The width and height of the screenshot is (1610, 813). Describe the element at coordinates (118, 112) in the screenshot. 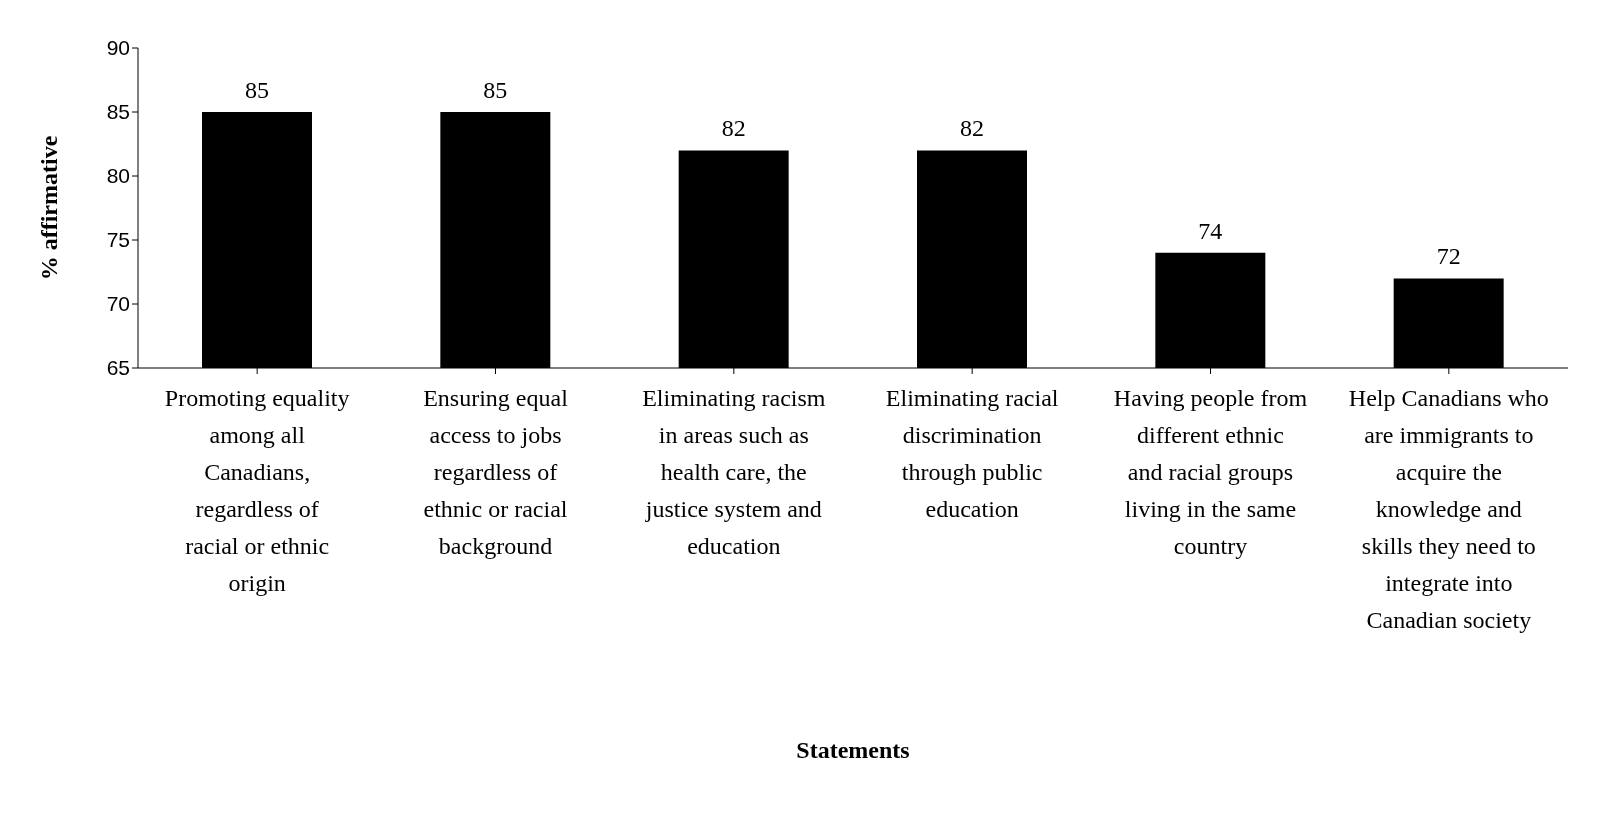

I see `y-tick-label: 85` at that location.